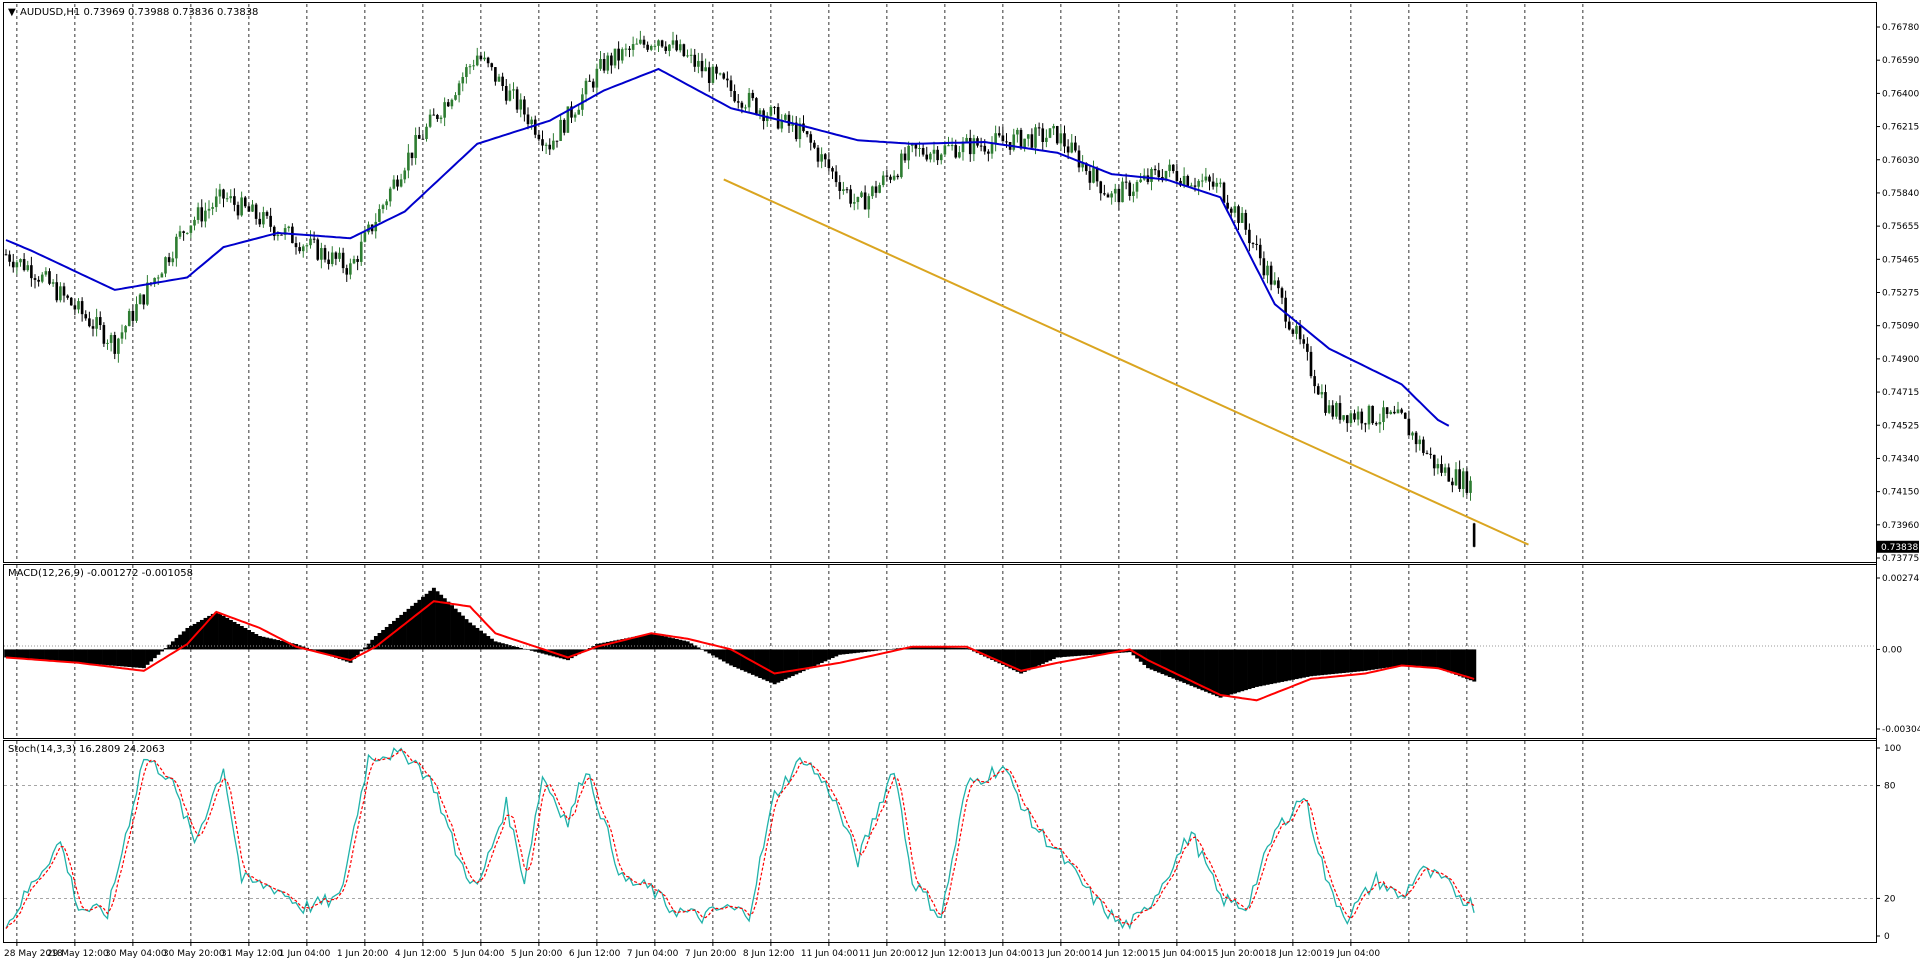  Describe the element at coordinates (1900, 94) in the screenshot. I see `price-tick-label: 0.76400` at that location.